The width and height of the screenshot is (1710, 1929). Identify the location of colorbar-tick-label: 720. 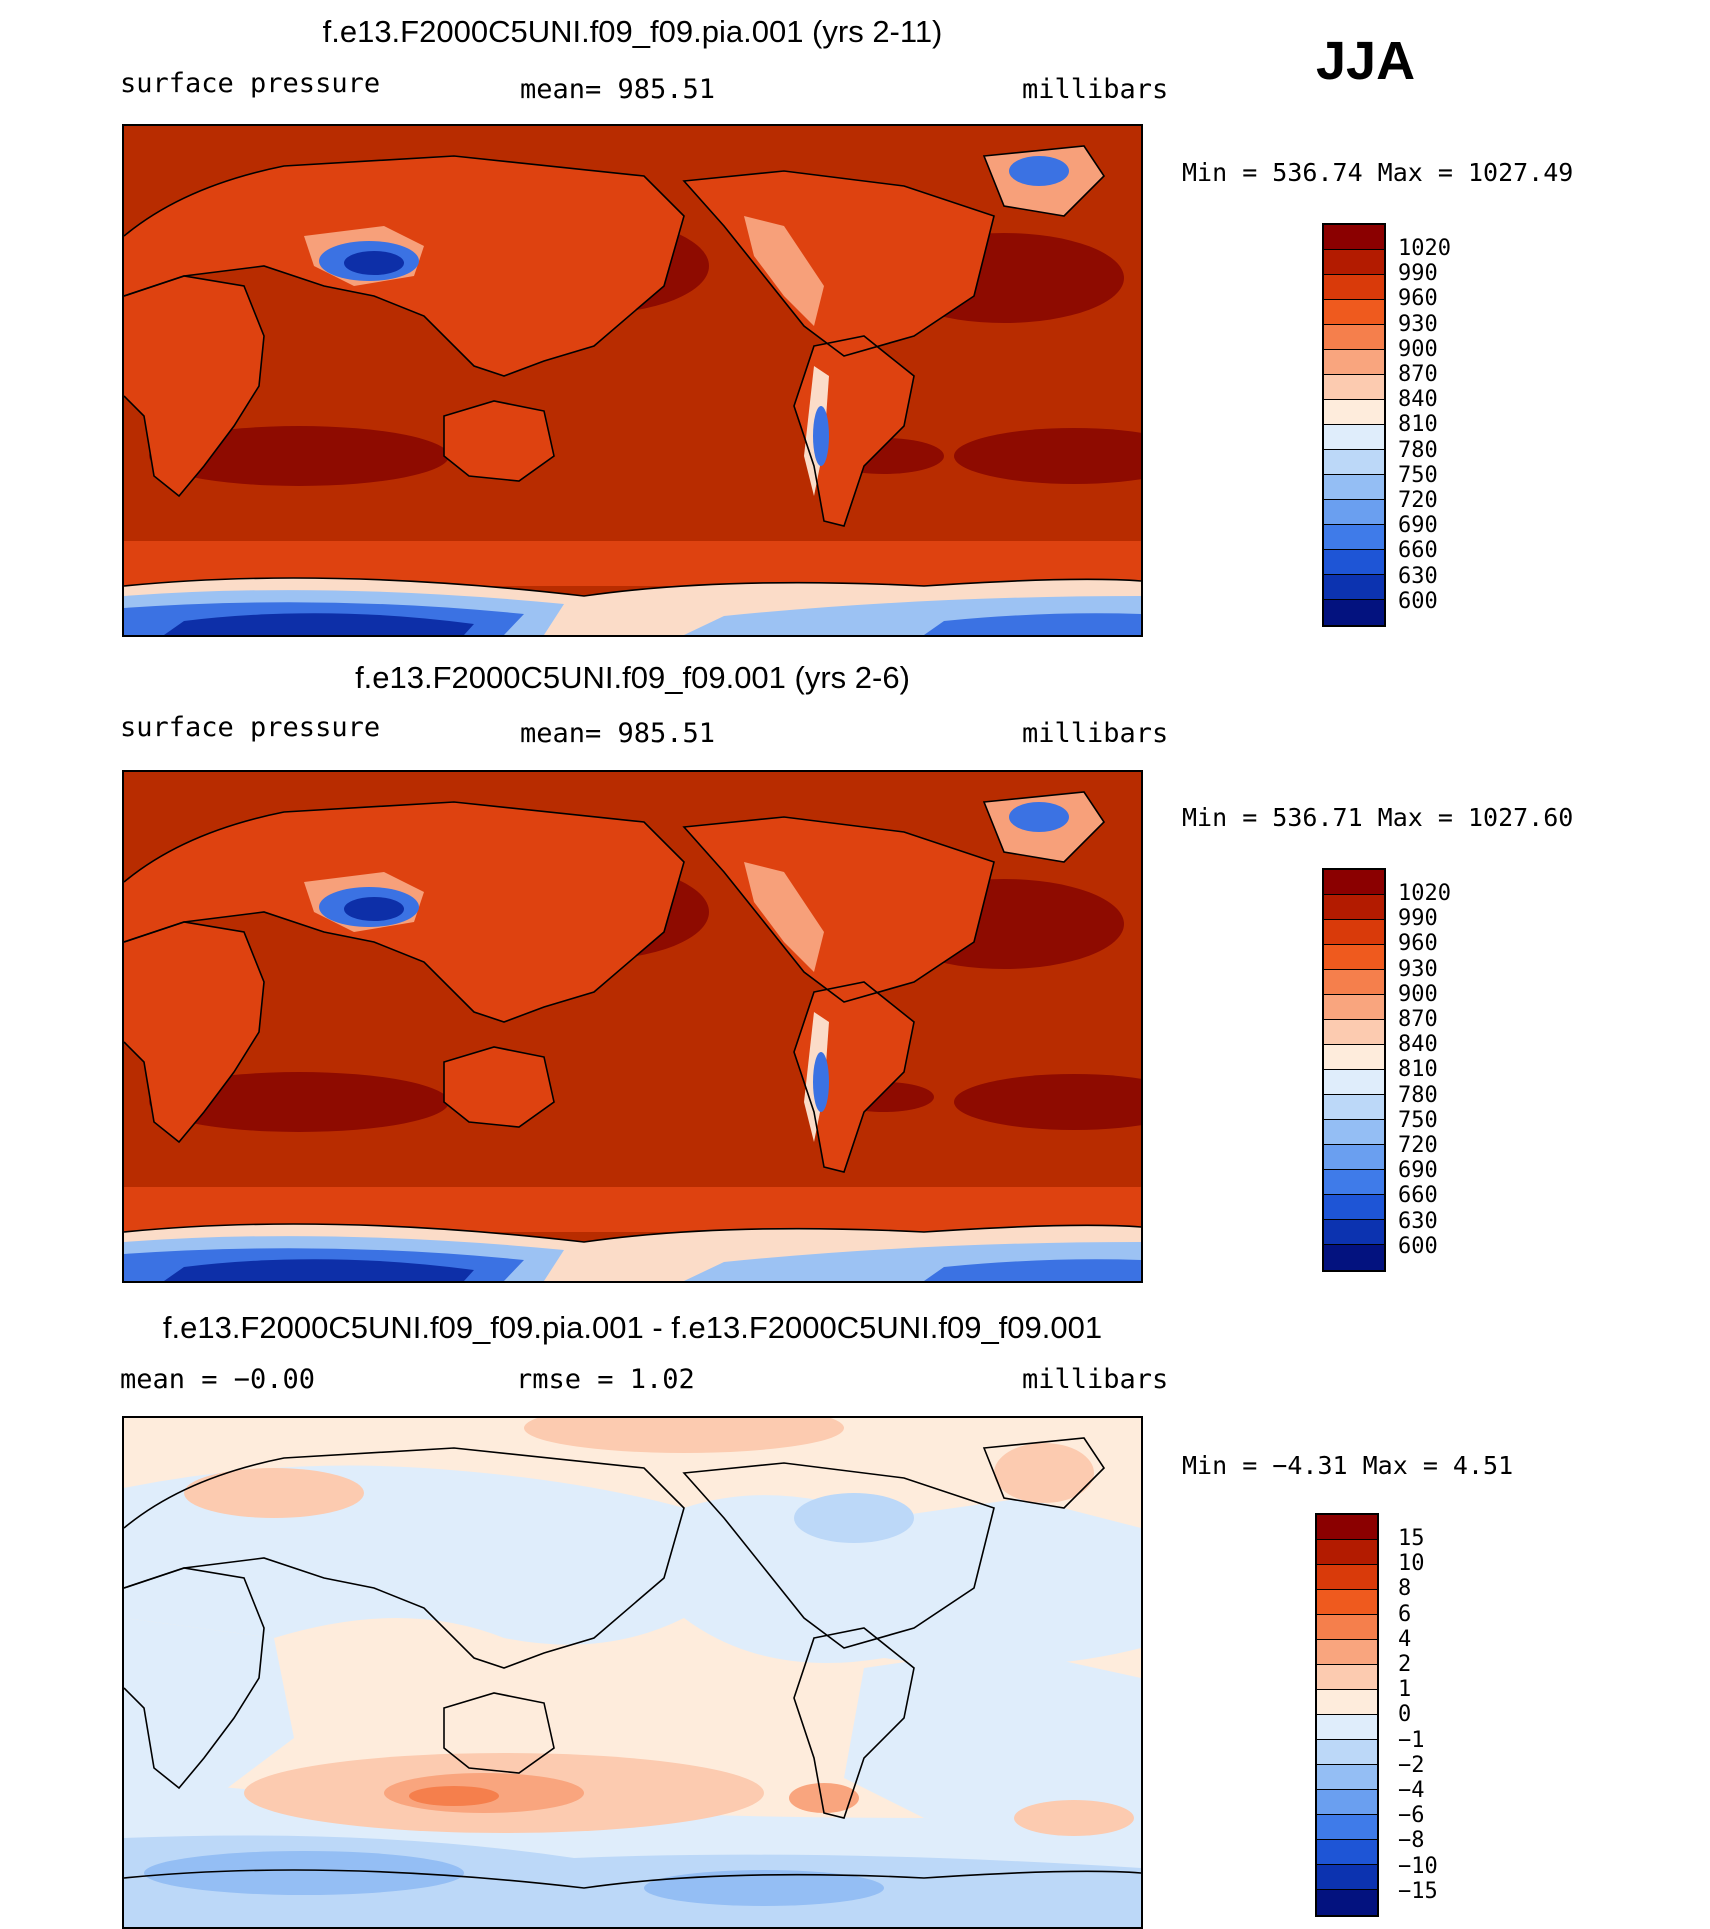
(1418, 1146).